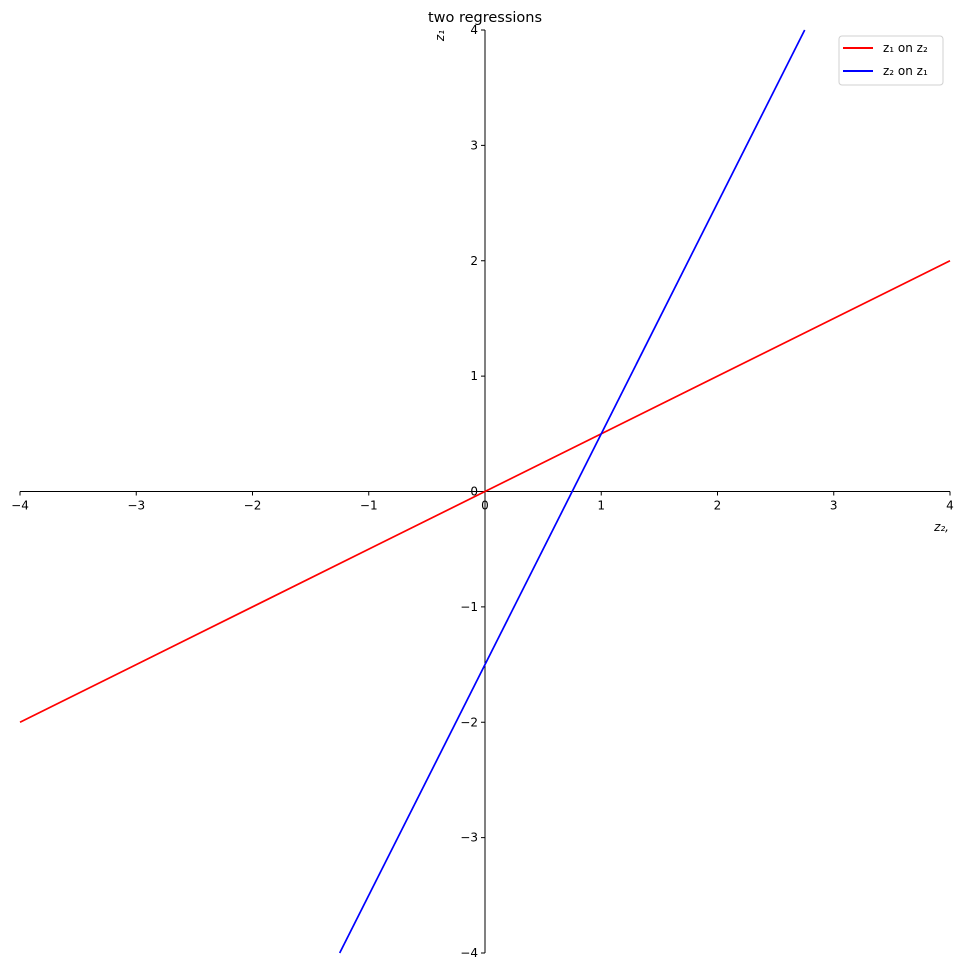 The image size is (964, 972). Describe the element at coordinates (905, 71) in the screenshot. I see `legend-label-z2-on-z1: z₂ on z₁` at that location.